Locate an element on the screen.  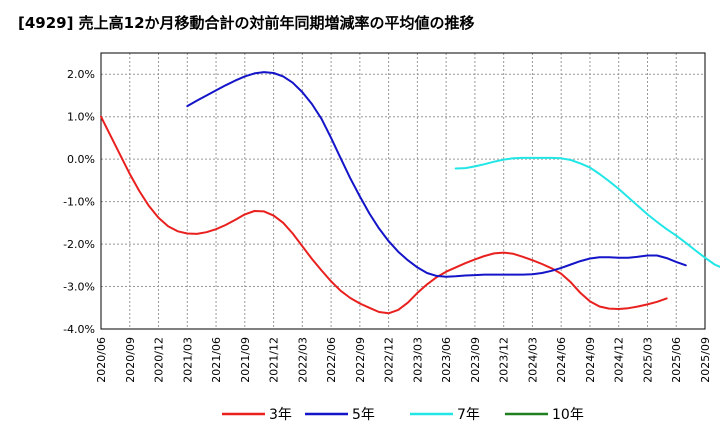
x-tick-label: 2021/06 is located at coordinates (216, 360).